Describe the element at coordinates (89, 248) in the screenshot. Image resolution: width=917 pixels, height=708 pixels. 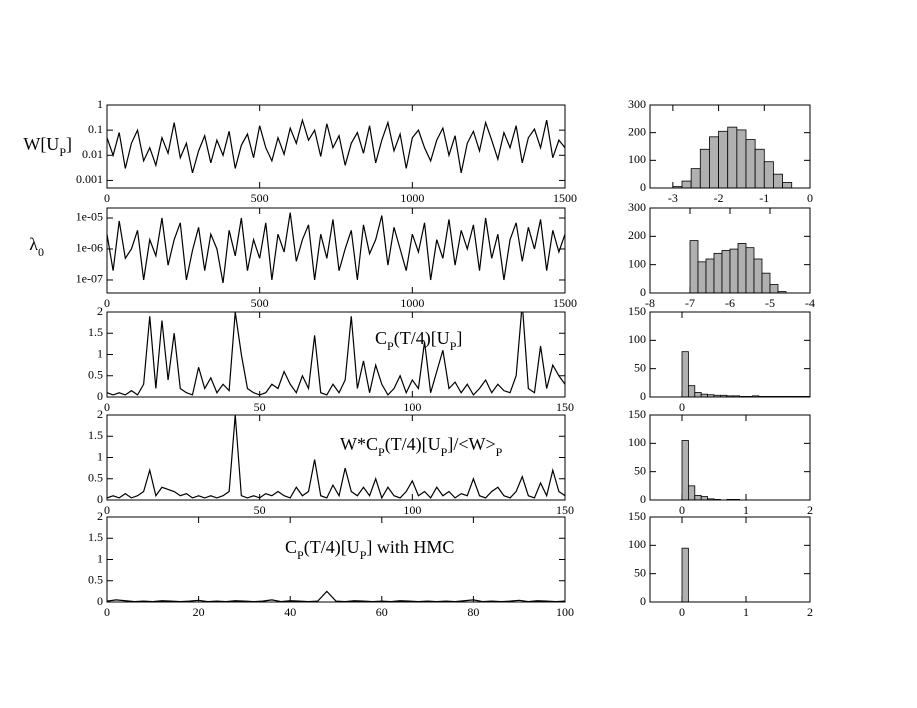
I see `y-tick-label: 1e-06` at that location.